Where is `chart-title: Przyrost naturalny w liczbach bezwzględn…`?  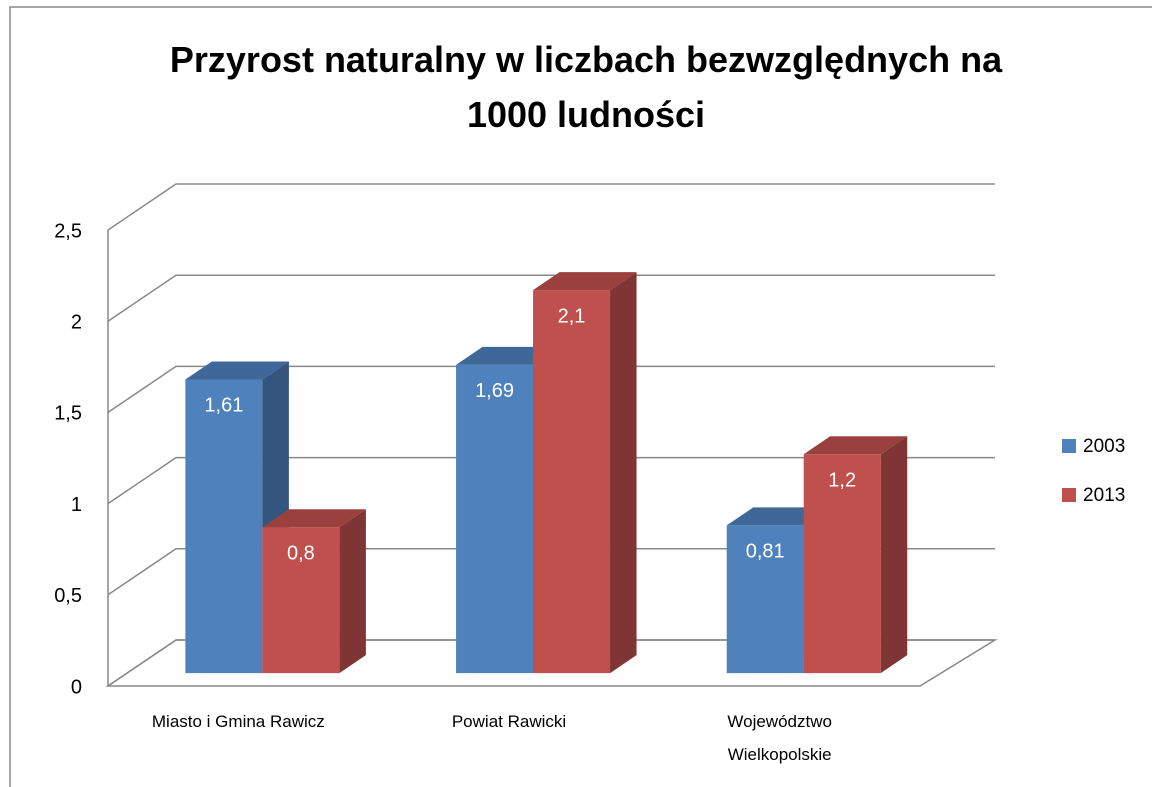 chart-title: Przyrost naturalny w liczbach bezwzględn… is located at coordinates (586, 87).